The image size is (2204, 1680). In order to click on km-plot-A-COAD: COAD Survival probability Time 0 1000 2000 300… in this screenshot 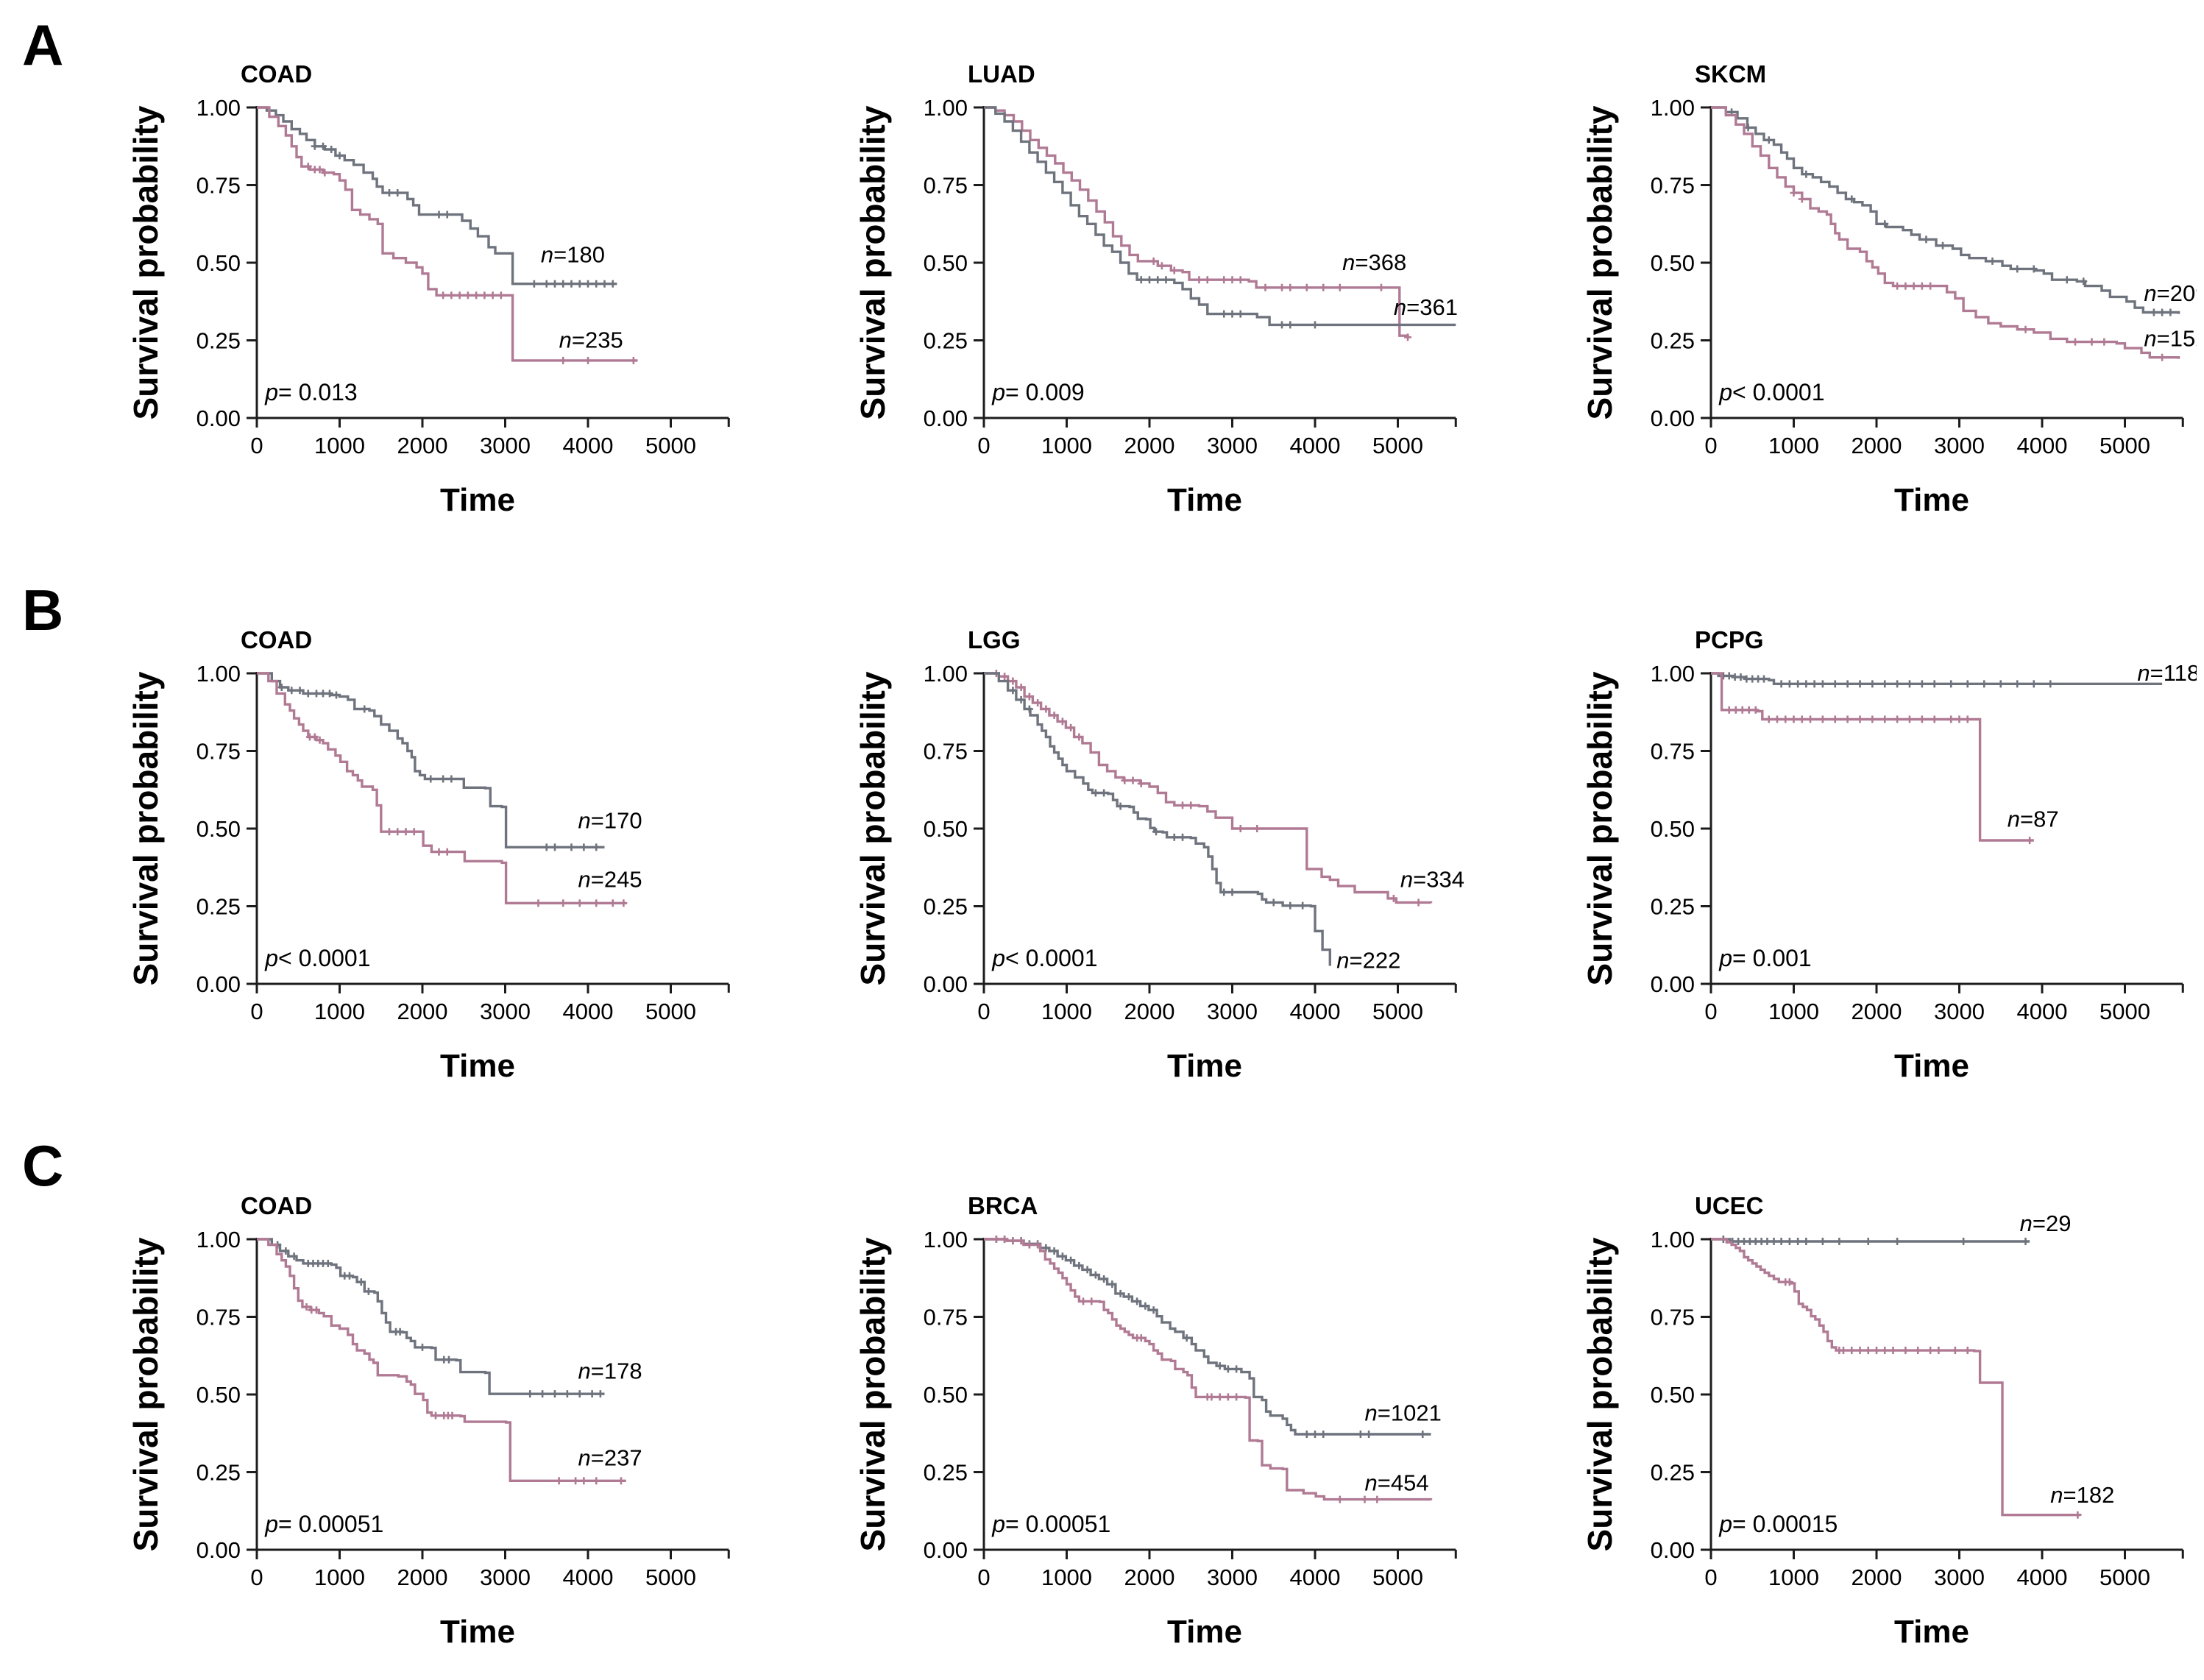, I will do `click(375, 272)`.